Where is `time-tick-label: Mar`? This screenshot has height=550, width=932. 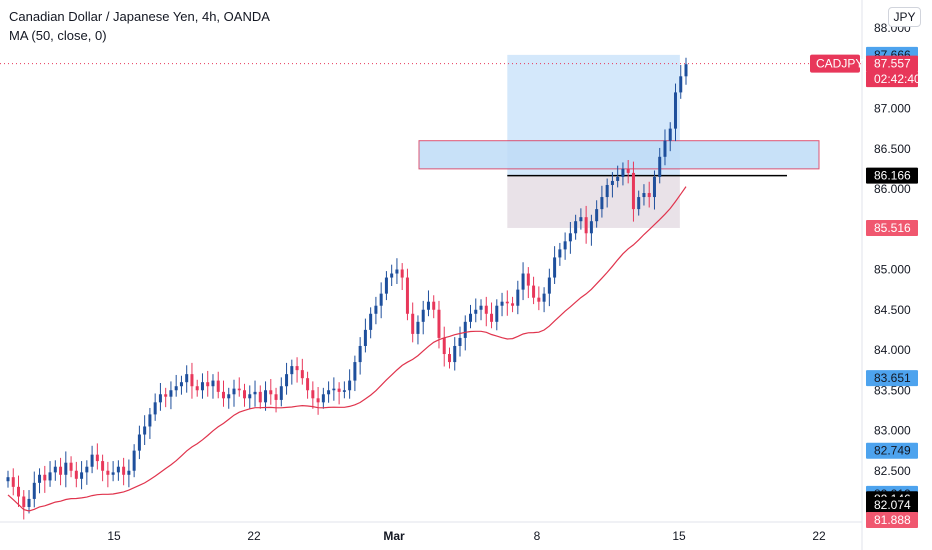 time-tick-label: Mar is located at coordinates (394, 536).